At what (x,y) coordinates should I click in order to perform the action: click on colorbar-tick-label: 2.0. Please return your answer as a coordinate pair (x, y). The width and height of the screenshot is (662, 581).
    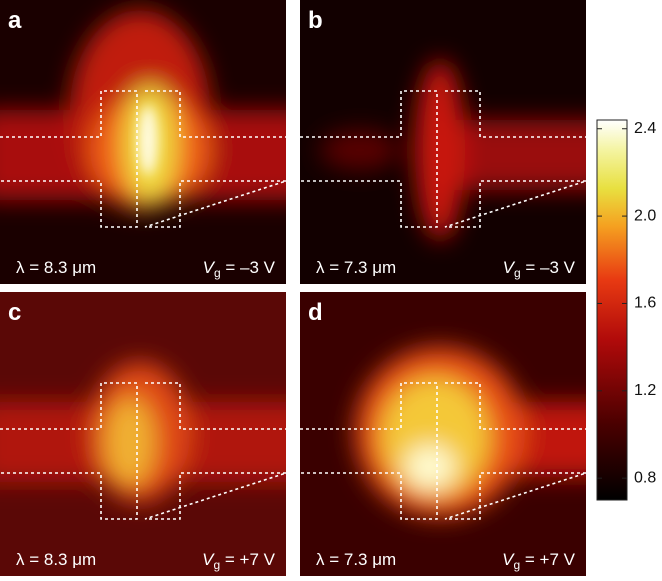
    Looking at the image, I should click on (645, 215).